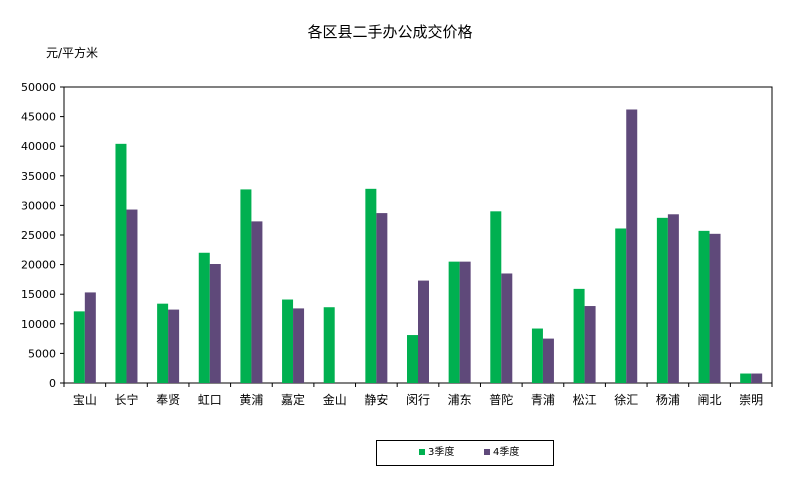  I want to click on y-tick-label: 45000, so click(38, 117).